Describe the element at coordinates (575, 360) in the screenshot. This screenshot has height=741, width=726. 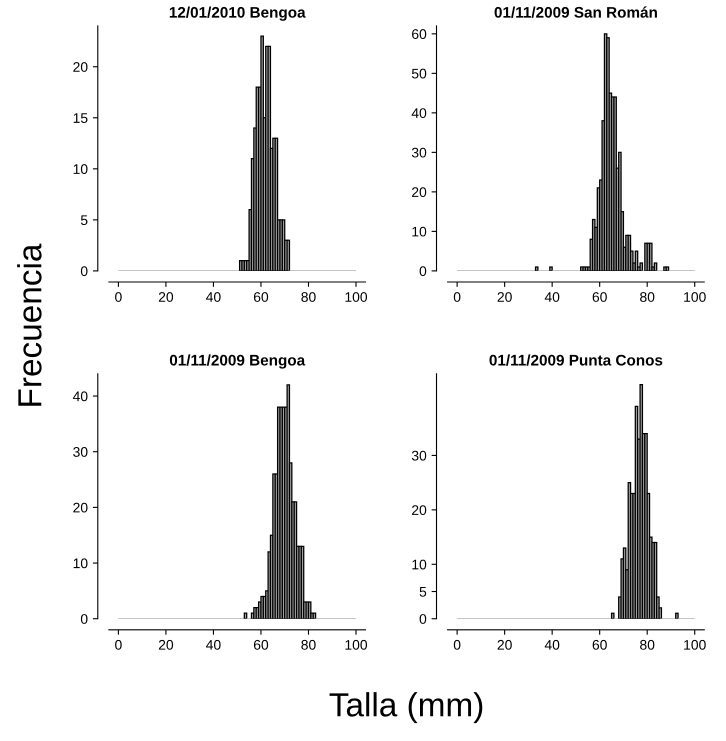
I see `chart-title: 01/11/2009 Punta Conos` at that location.